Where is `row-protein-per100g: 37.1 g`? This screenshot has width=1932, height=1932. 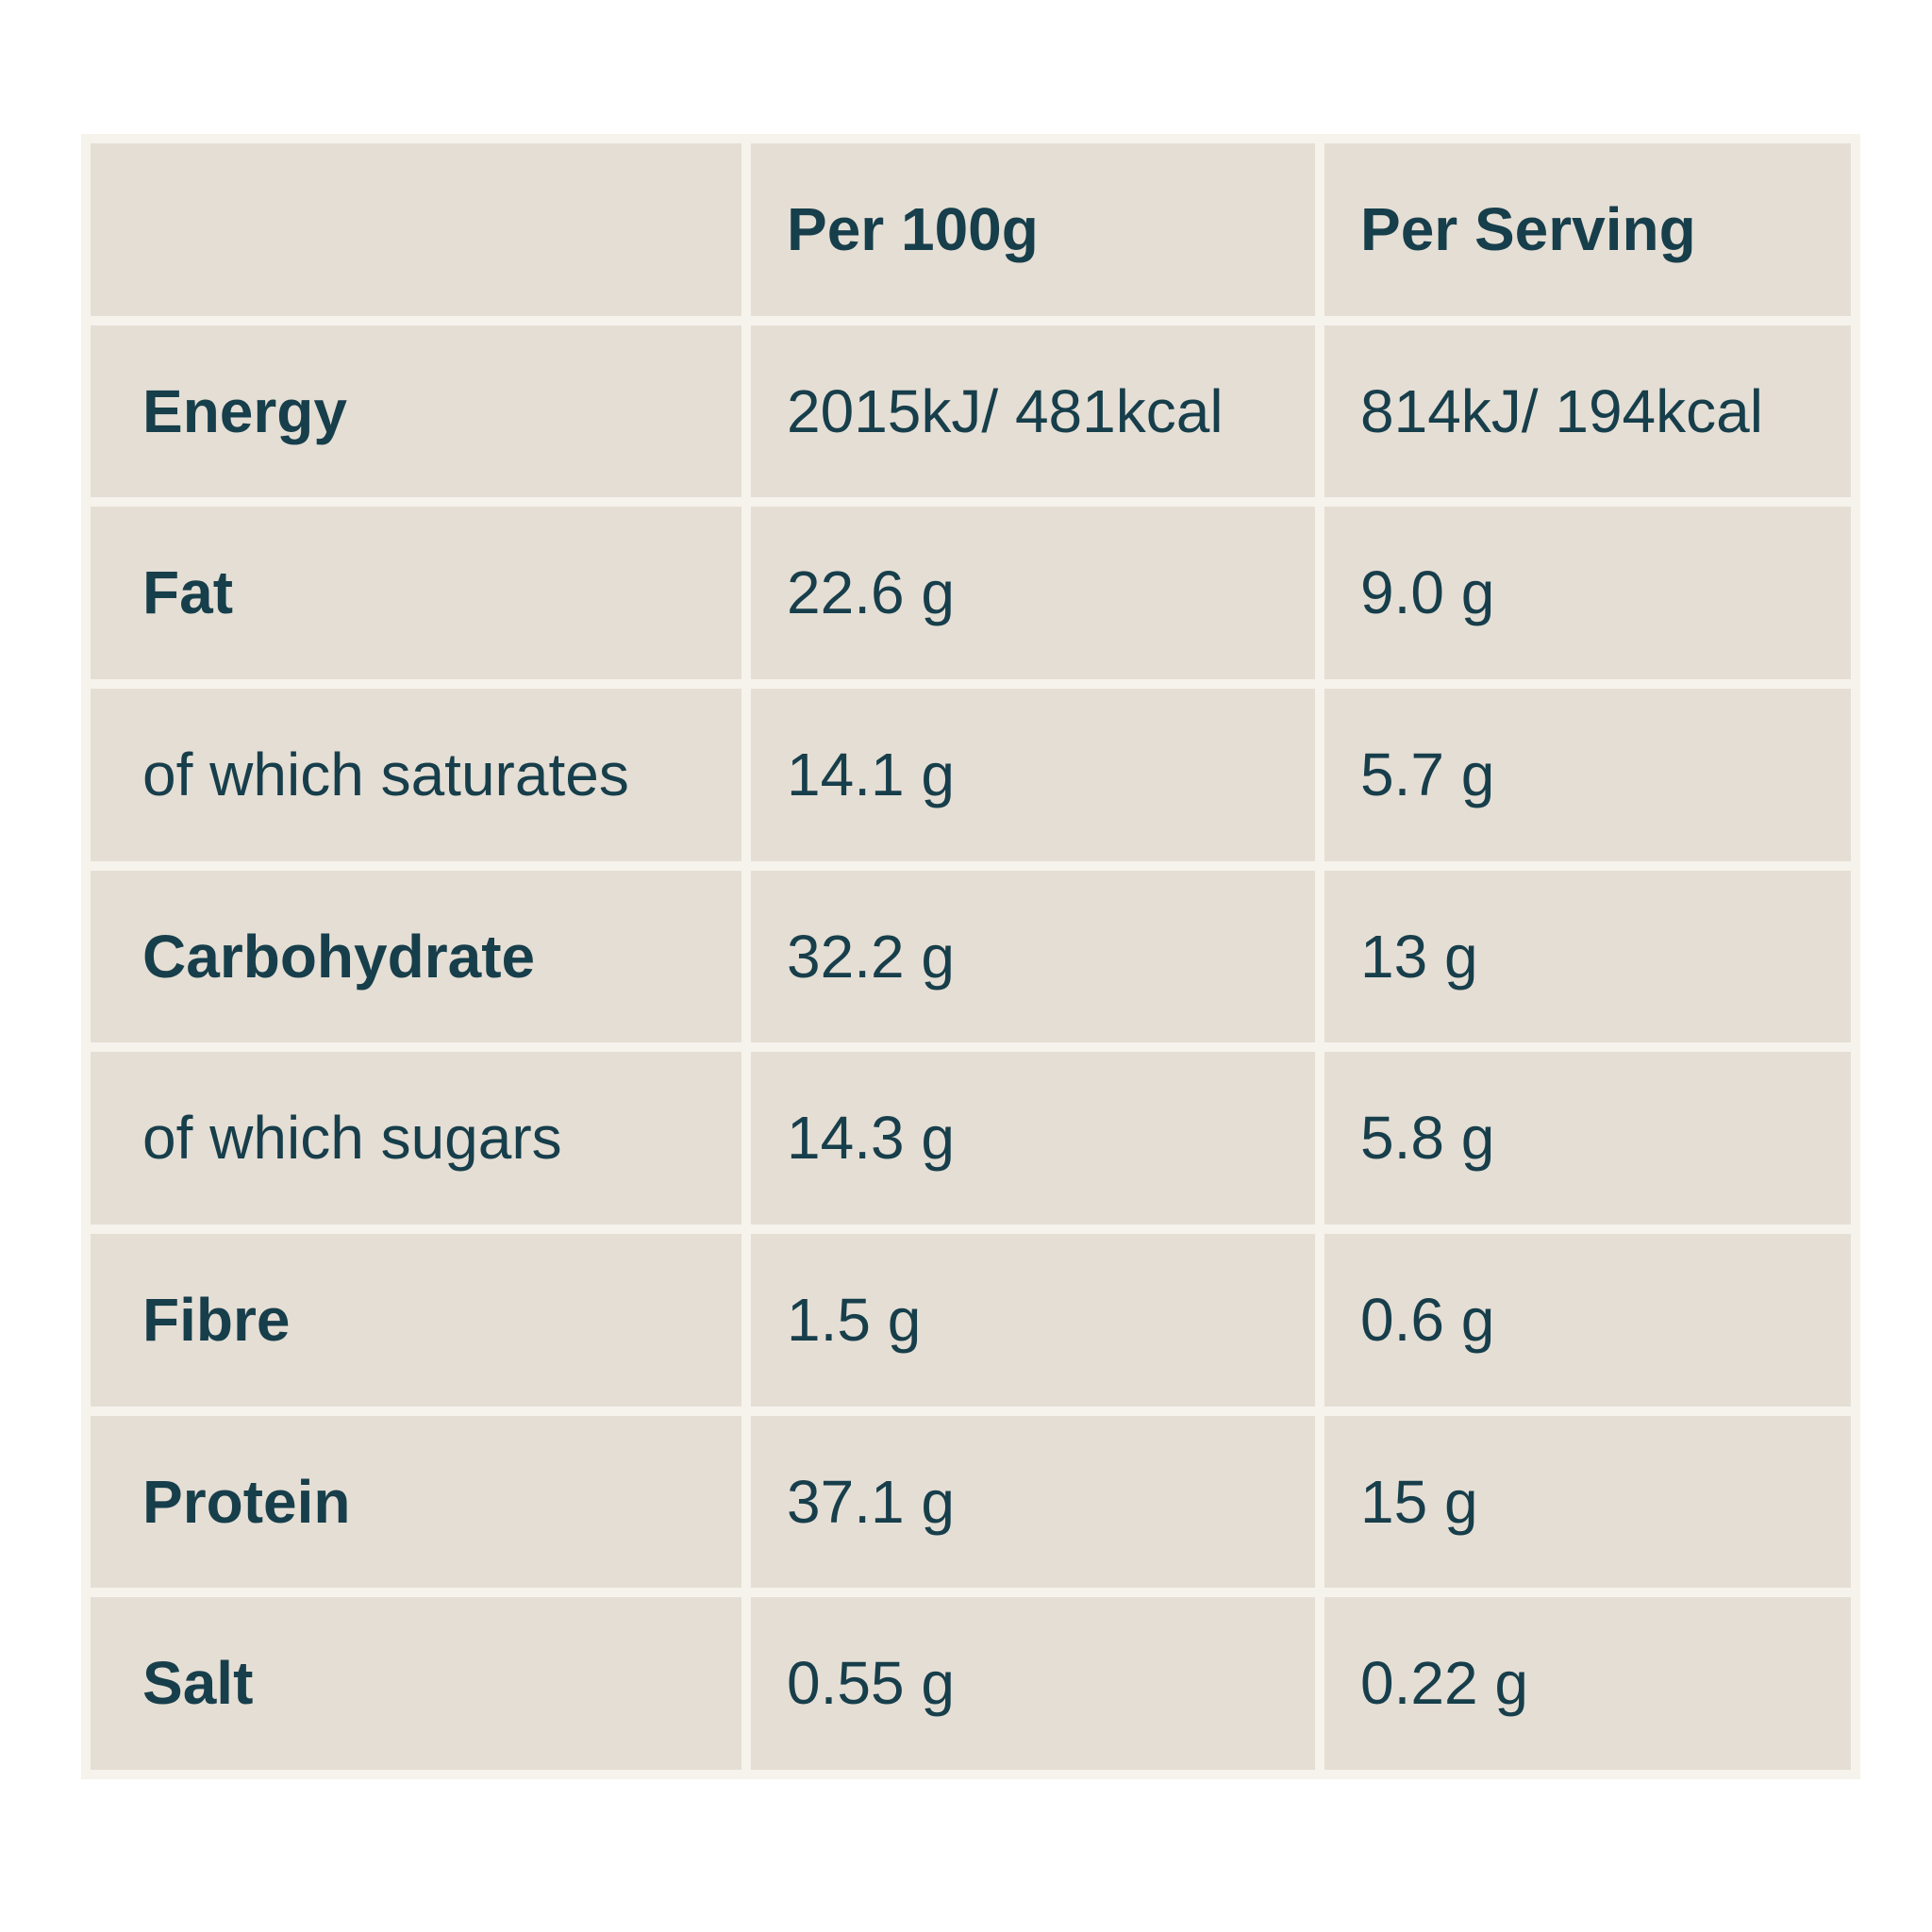 row-protein-per100g: 37.1 g is located at coordinates (1033, 1502).